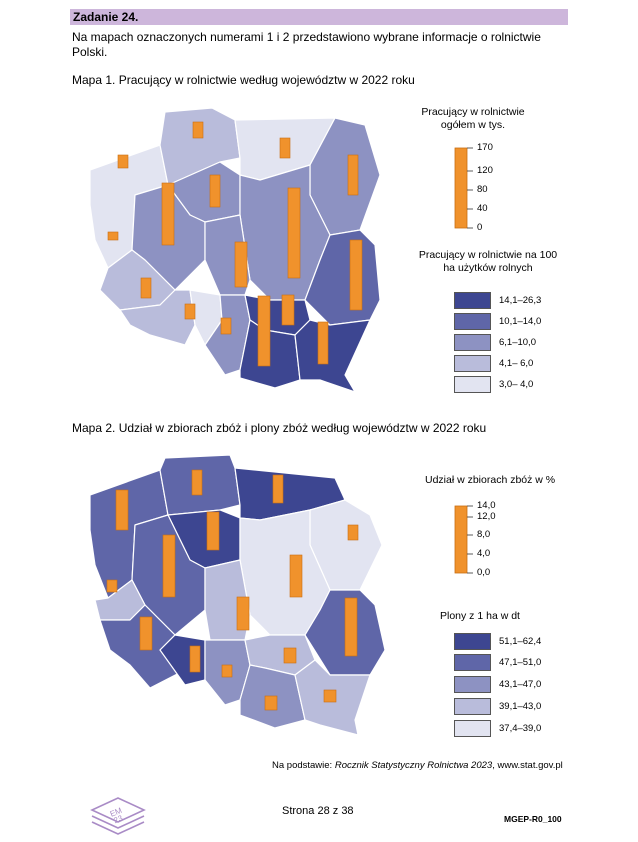 Image resolution: width=638 pixels, height=842 pixels. I want to click on map1-scale-label: 80, so click(482, 189).